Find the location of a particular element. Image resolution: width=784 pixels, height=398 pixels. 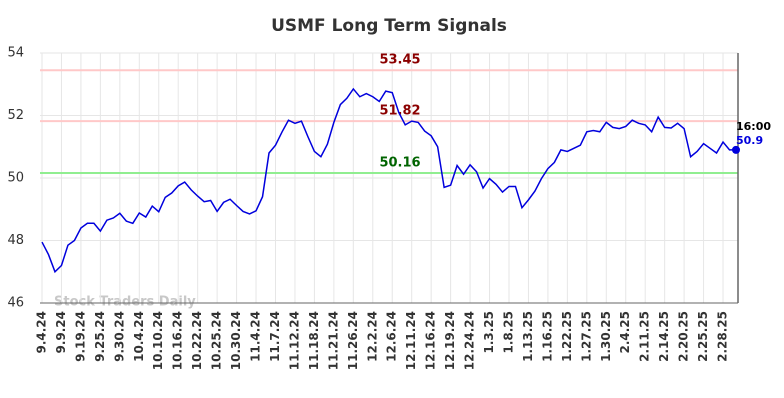

x-tick-label: 1.16.25 is located at coordinates (547, 336).